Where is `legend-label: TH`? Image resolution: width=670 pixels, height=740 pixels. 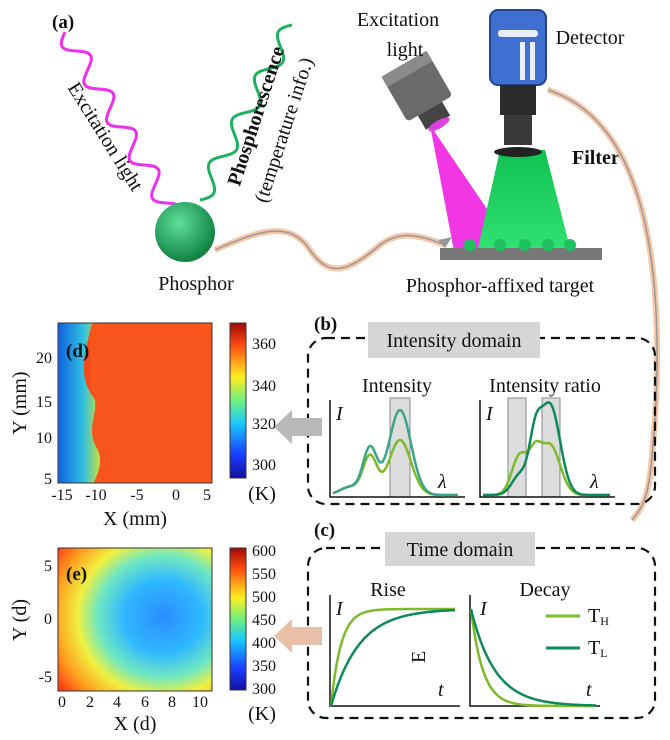 legend-label: TH is located at coordinates (598, 616).